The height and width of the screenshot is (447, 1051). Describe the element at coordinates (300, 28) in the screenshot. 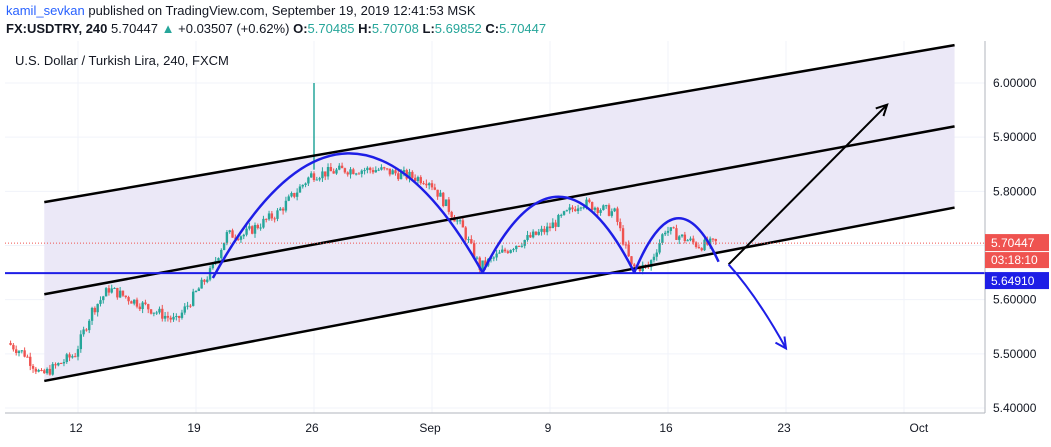

I see `open-label: O:` at that location.